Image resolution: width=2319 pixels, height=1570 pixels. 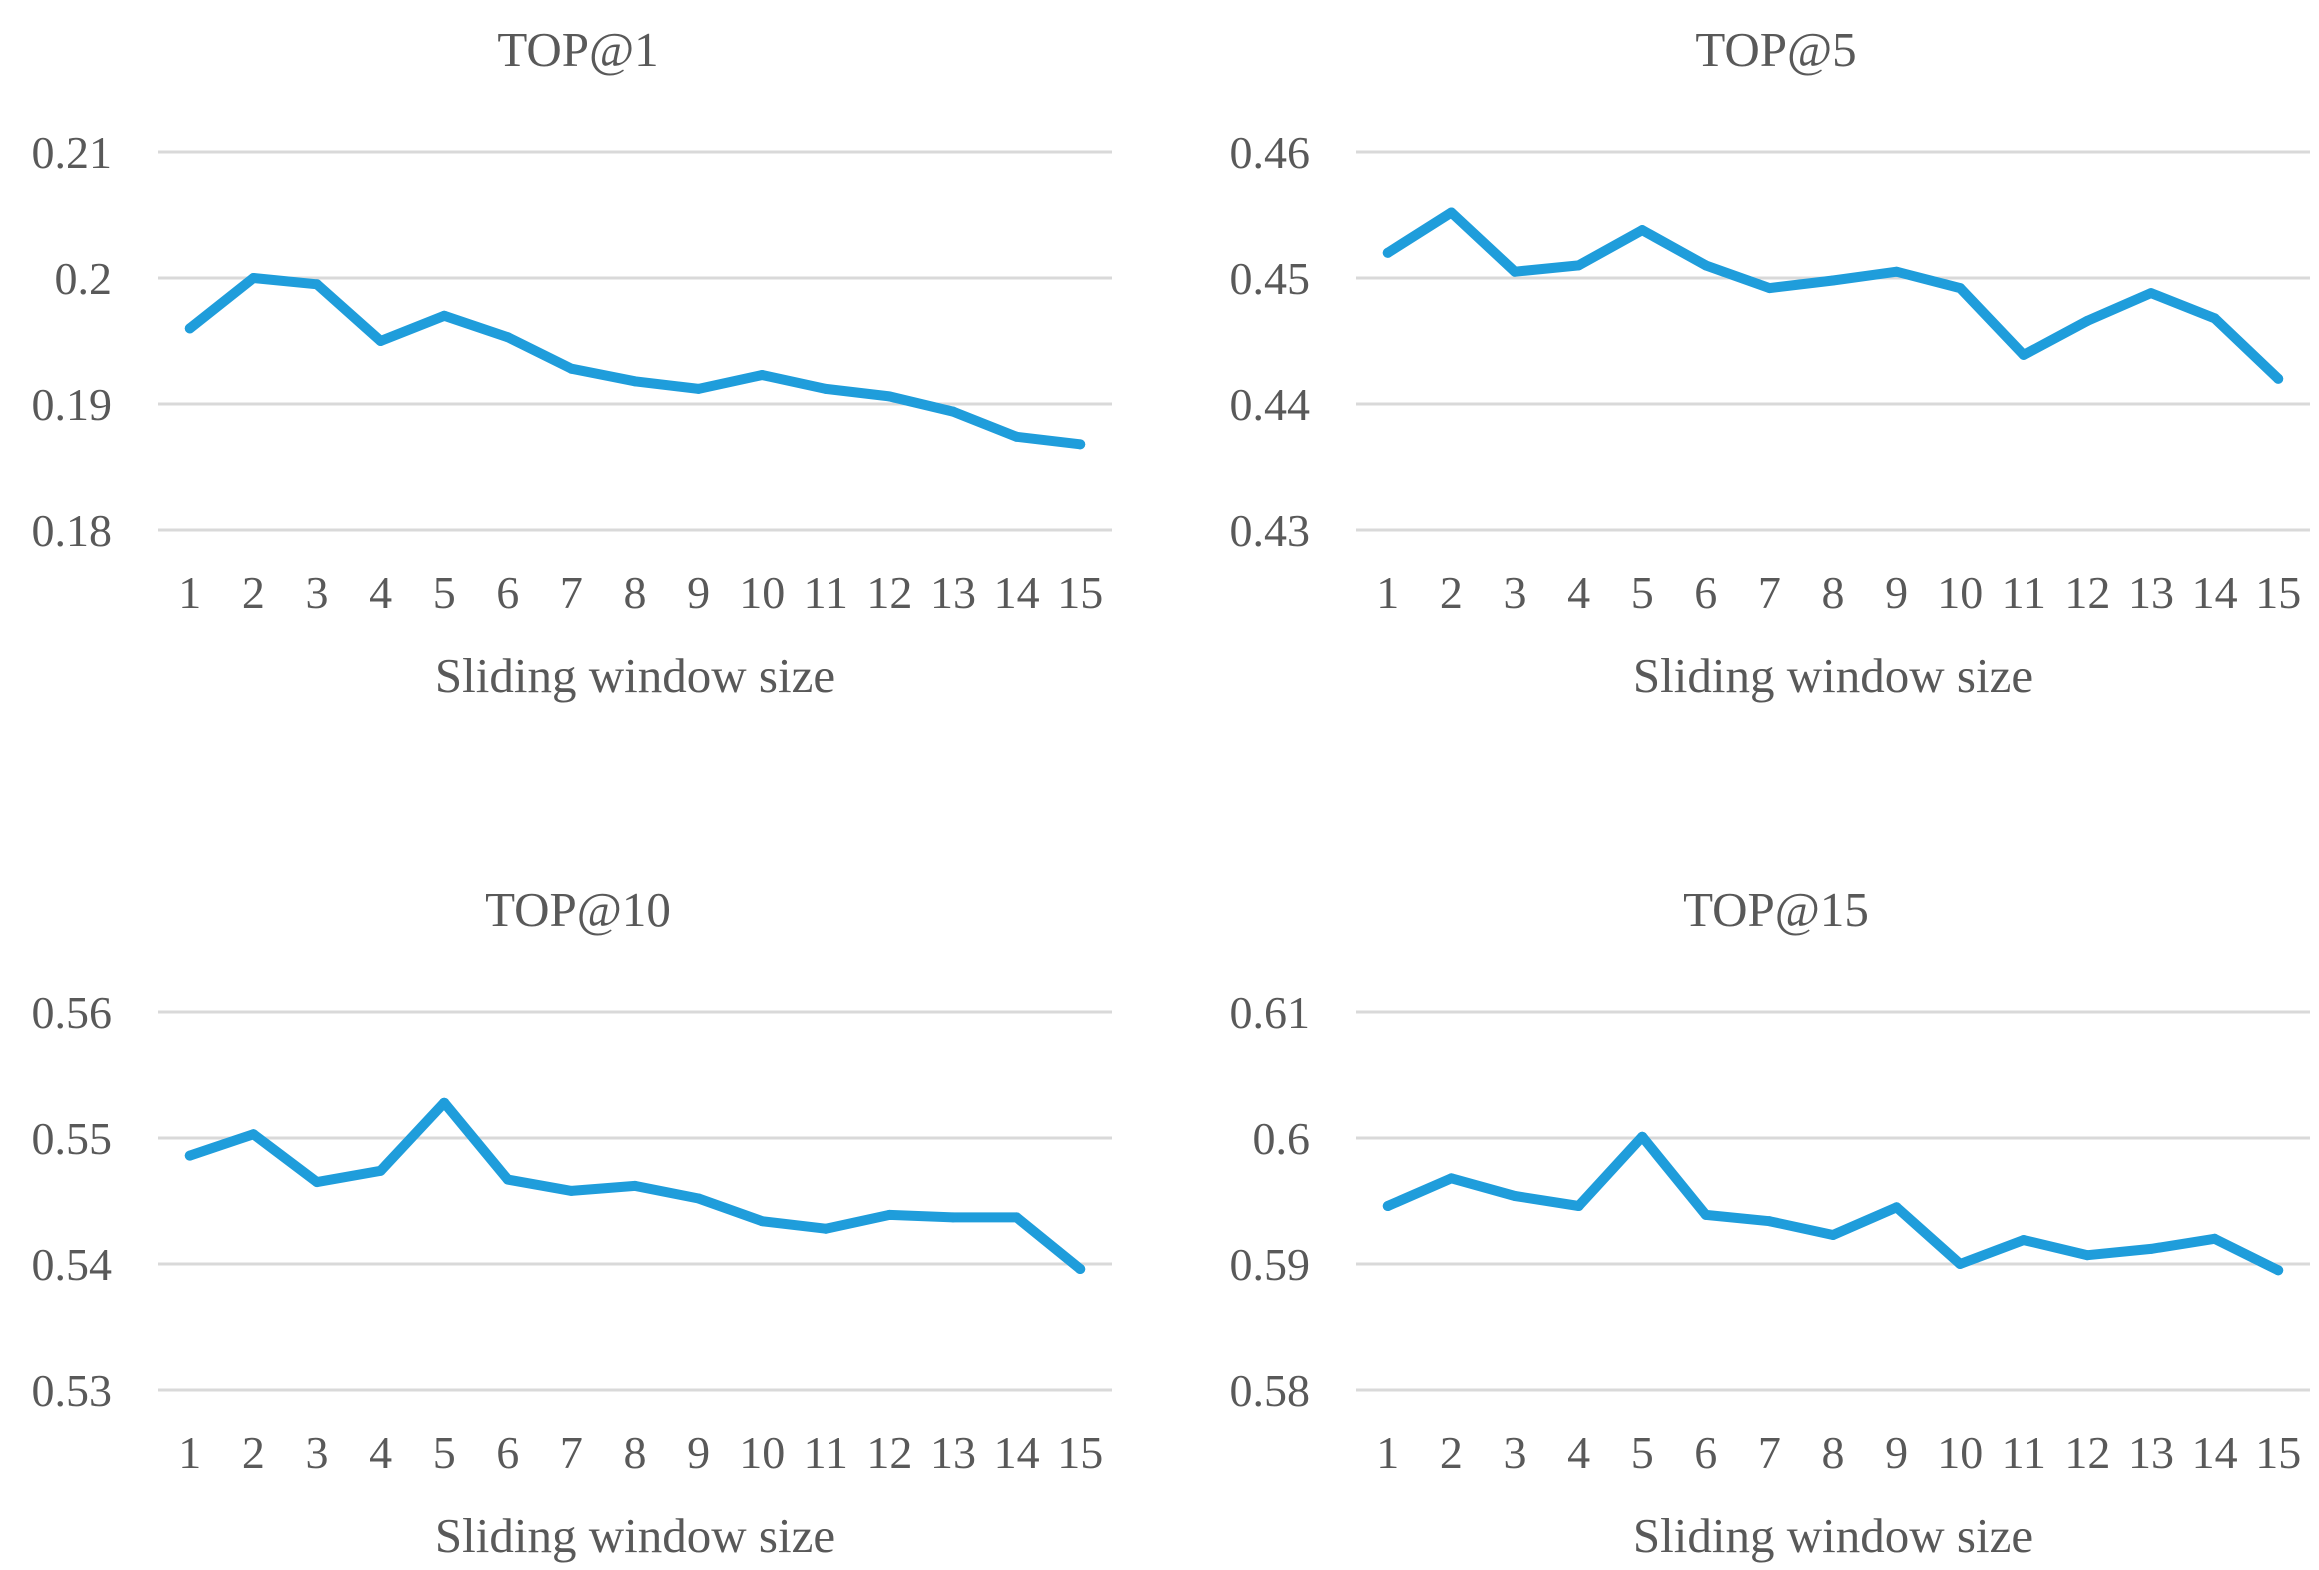 I want to click on y-tick-label: 0.18, so click(x=72, y=530).